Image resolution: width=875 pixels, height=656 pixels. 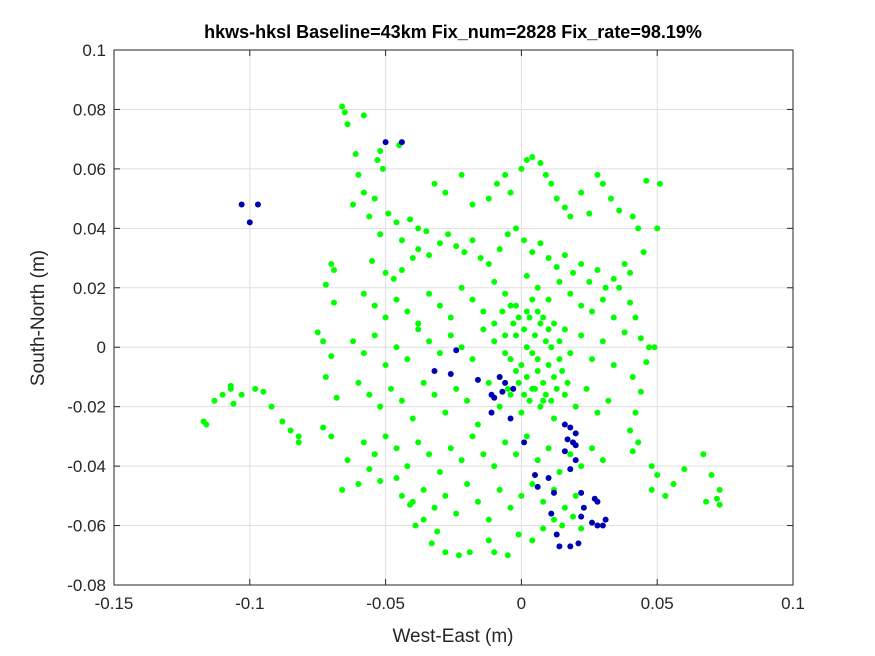 What do you see at coordinates (89, 288) in the screenshot?
I see `y-tick-label: 0.02` at bounding box center [89, 288].